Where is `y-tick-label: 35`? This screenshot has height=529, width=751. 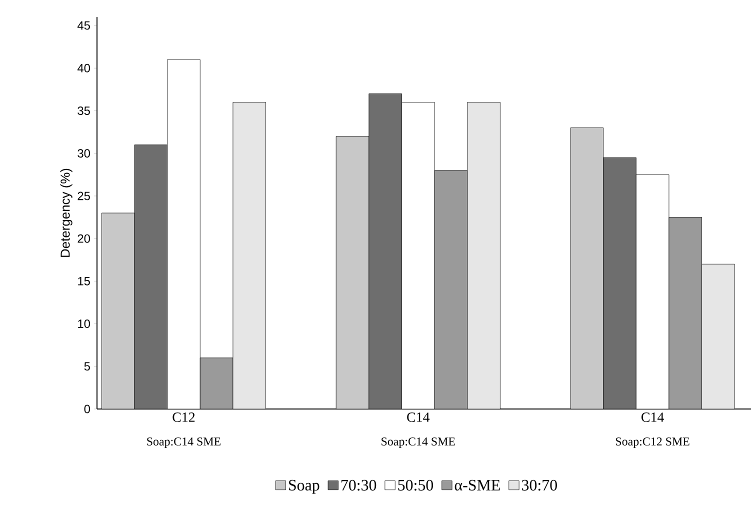 y-tick-label: 35 is located at coordinates (84, 110).